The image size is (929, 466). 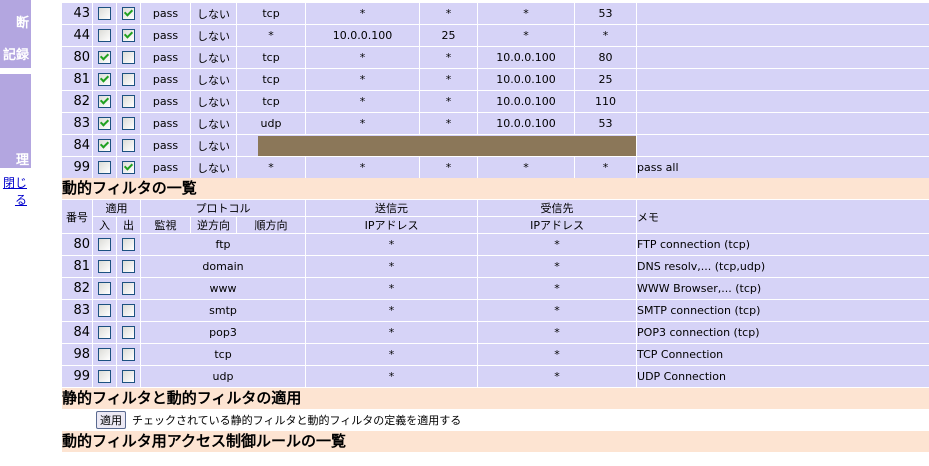 I want to click on protocol: domain, so click(x=223, y=266).